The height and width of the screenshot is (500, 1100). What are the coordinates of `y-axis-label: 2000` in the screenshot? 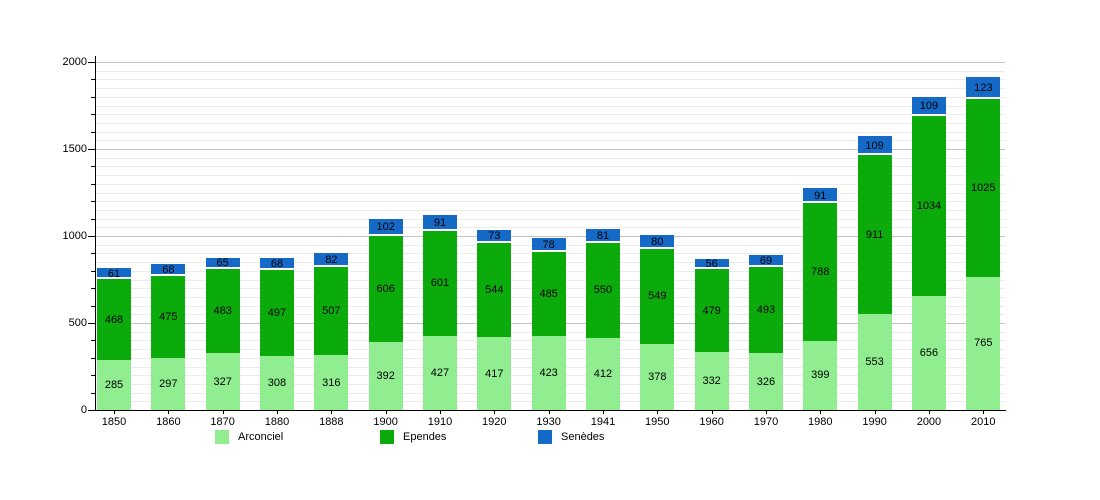 It's located at (74, 62).